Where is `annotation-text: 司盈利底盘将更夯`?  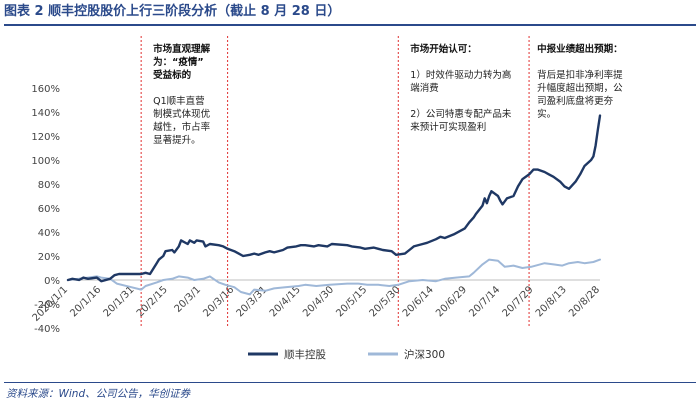 annotation-text: 司盈利底盘将更夯 is located at coordinates (575, 101).